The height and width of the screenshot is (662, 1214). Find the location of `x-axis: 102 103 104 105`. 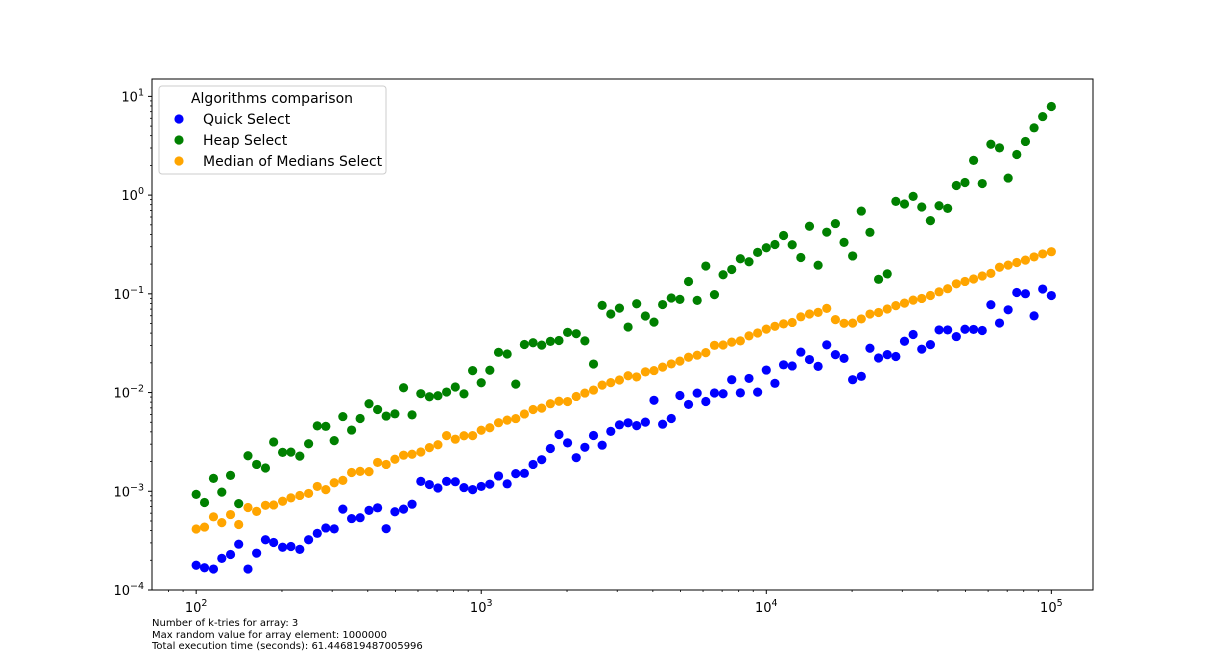

x-axis: 102 103 104 105 is located at coordinates (615, 603).